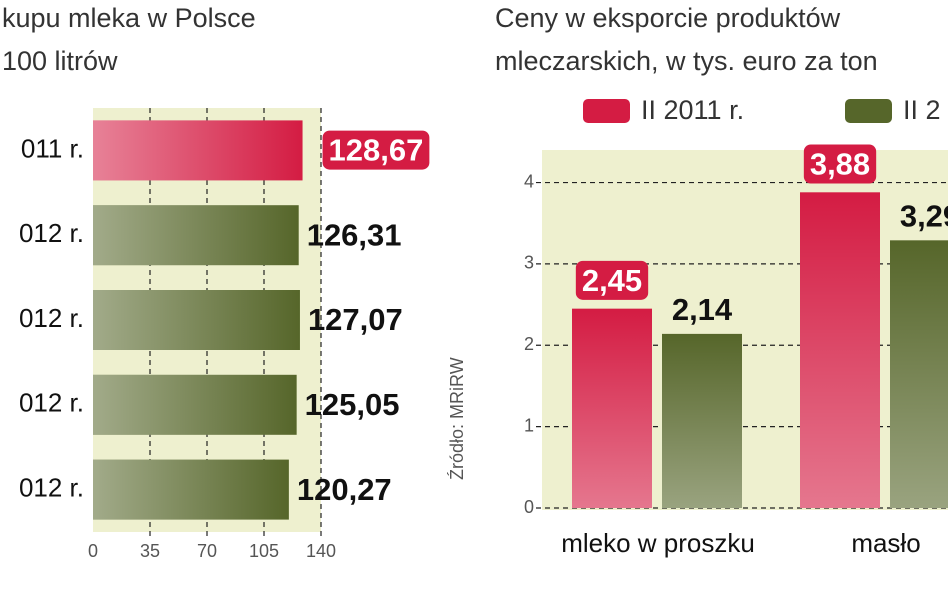 This screenshot has height=593, width=948. What do you see at coordinates (922, 110) in the screenshot?
I see `legend-label: II 2` at bounding box center [922, 110].